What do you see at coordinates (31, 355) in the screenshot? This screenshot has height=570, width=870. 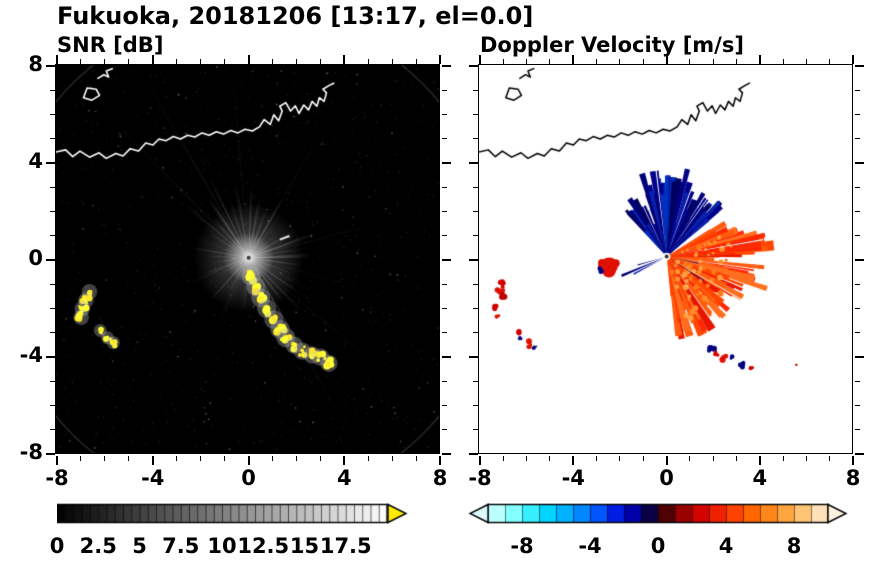 I see `y-tick-label: -4` at bounding box center [31, 355].